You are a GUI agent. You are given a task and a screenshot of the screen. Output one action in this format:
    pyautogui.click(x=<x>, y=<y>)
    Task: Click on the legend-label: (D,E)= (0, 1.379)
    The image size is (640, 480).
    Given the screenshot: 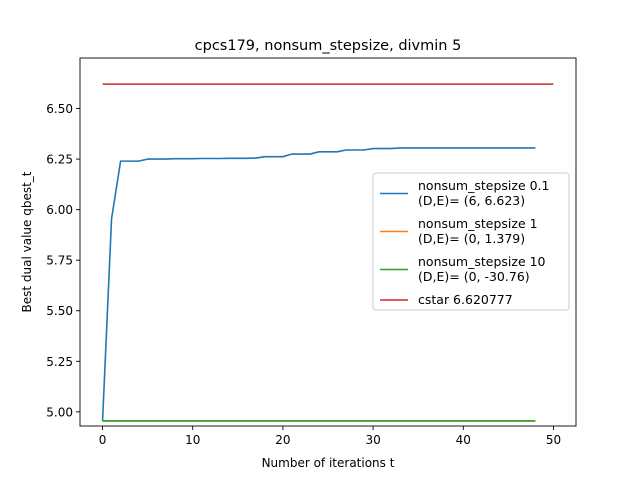 What is the action you would take?
    pyautogui.click(x=471, y=238)
    